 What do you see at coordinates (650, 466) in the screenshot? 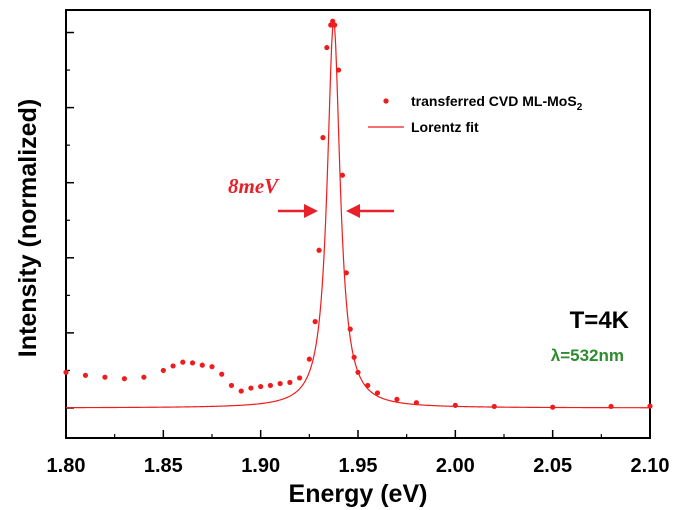
I see `x-tick-label: 2.10` at bounding box center [650, 466].